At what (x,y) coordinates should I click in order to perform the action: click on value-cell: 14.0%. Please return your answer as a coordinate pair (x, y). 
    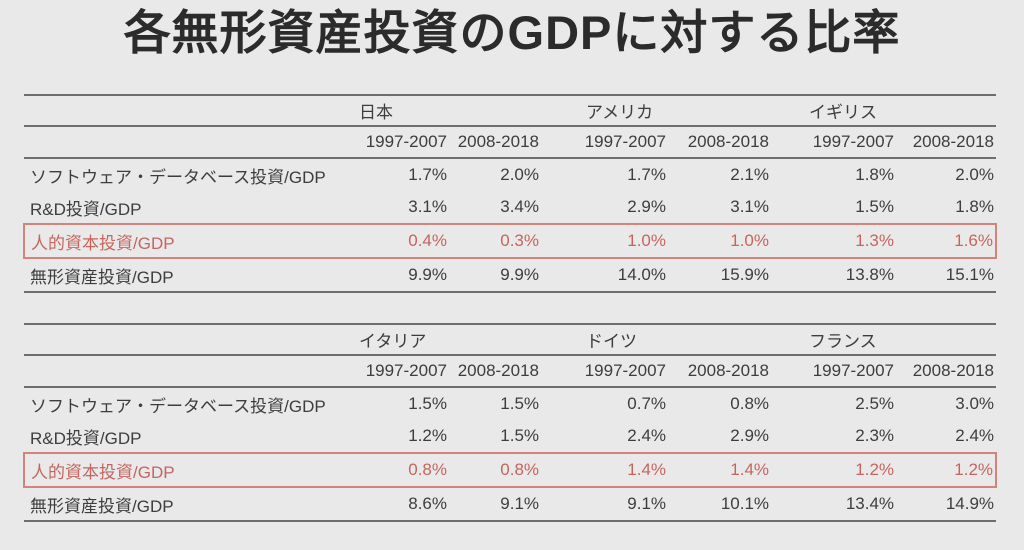
    Looking at the image, I should click on (641, 275).